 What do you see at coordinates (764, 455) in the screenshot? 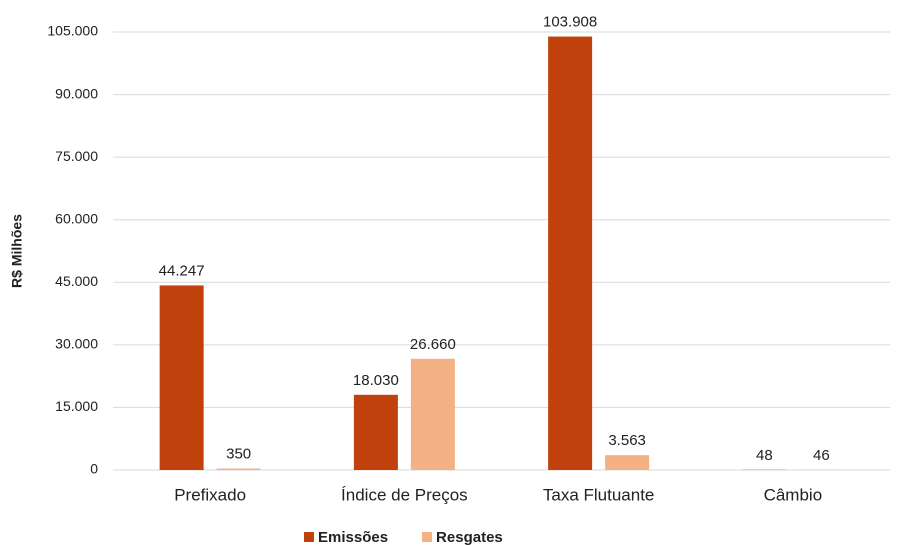
I see `data-label: 48` at bounding box center [764, 455].